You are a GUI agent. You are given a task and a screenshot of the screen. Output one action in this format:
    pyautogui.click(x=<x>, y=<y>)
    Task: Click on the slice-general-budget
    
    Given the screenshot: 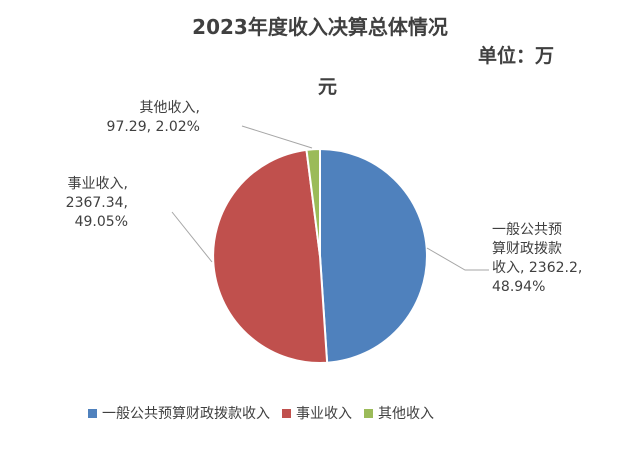 What is the action you would take?
    pyautogui.click(x=373, y=255)
    